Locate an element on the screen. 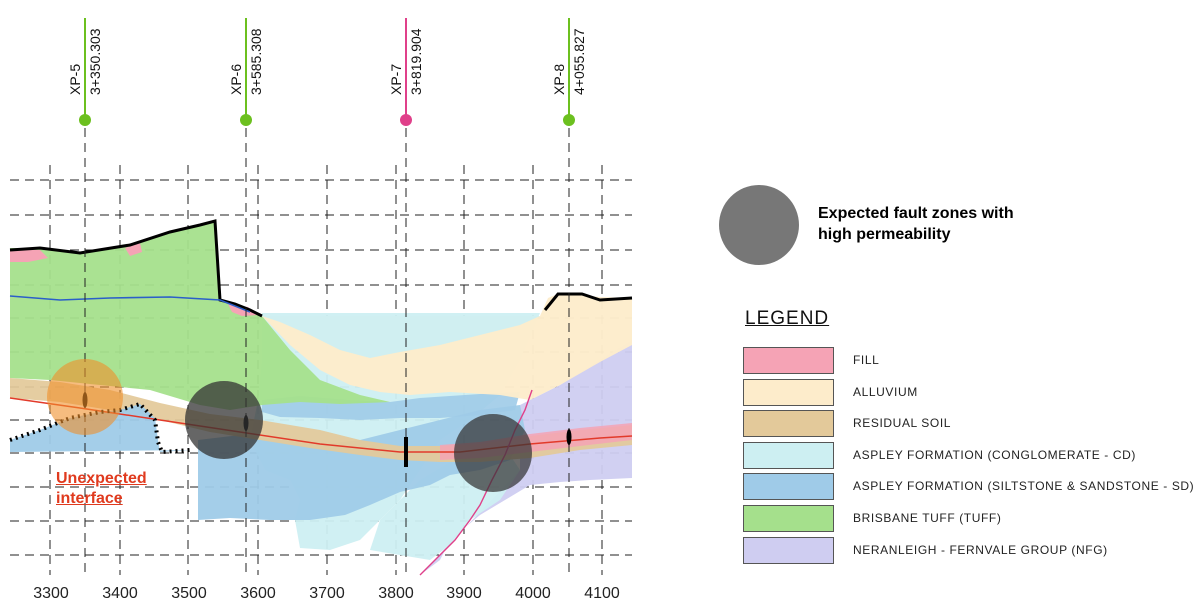 The image size is (1200, 608). legend-swatch-alluvium is located at coordinates (788, 392).